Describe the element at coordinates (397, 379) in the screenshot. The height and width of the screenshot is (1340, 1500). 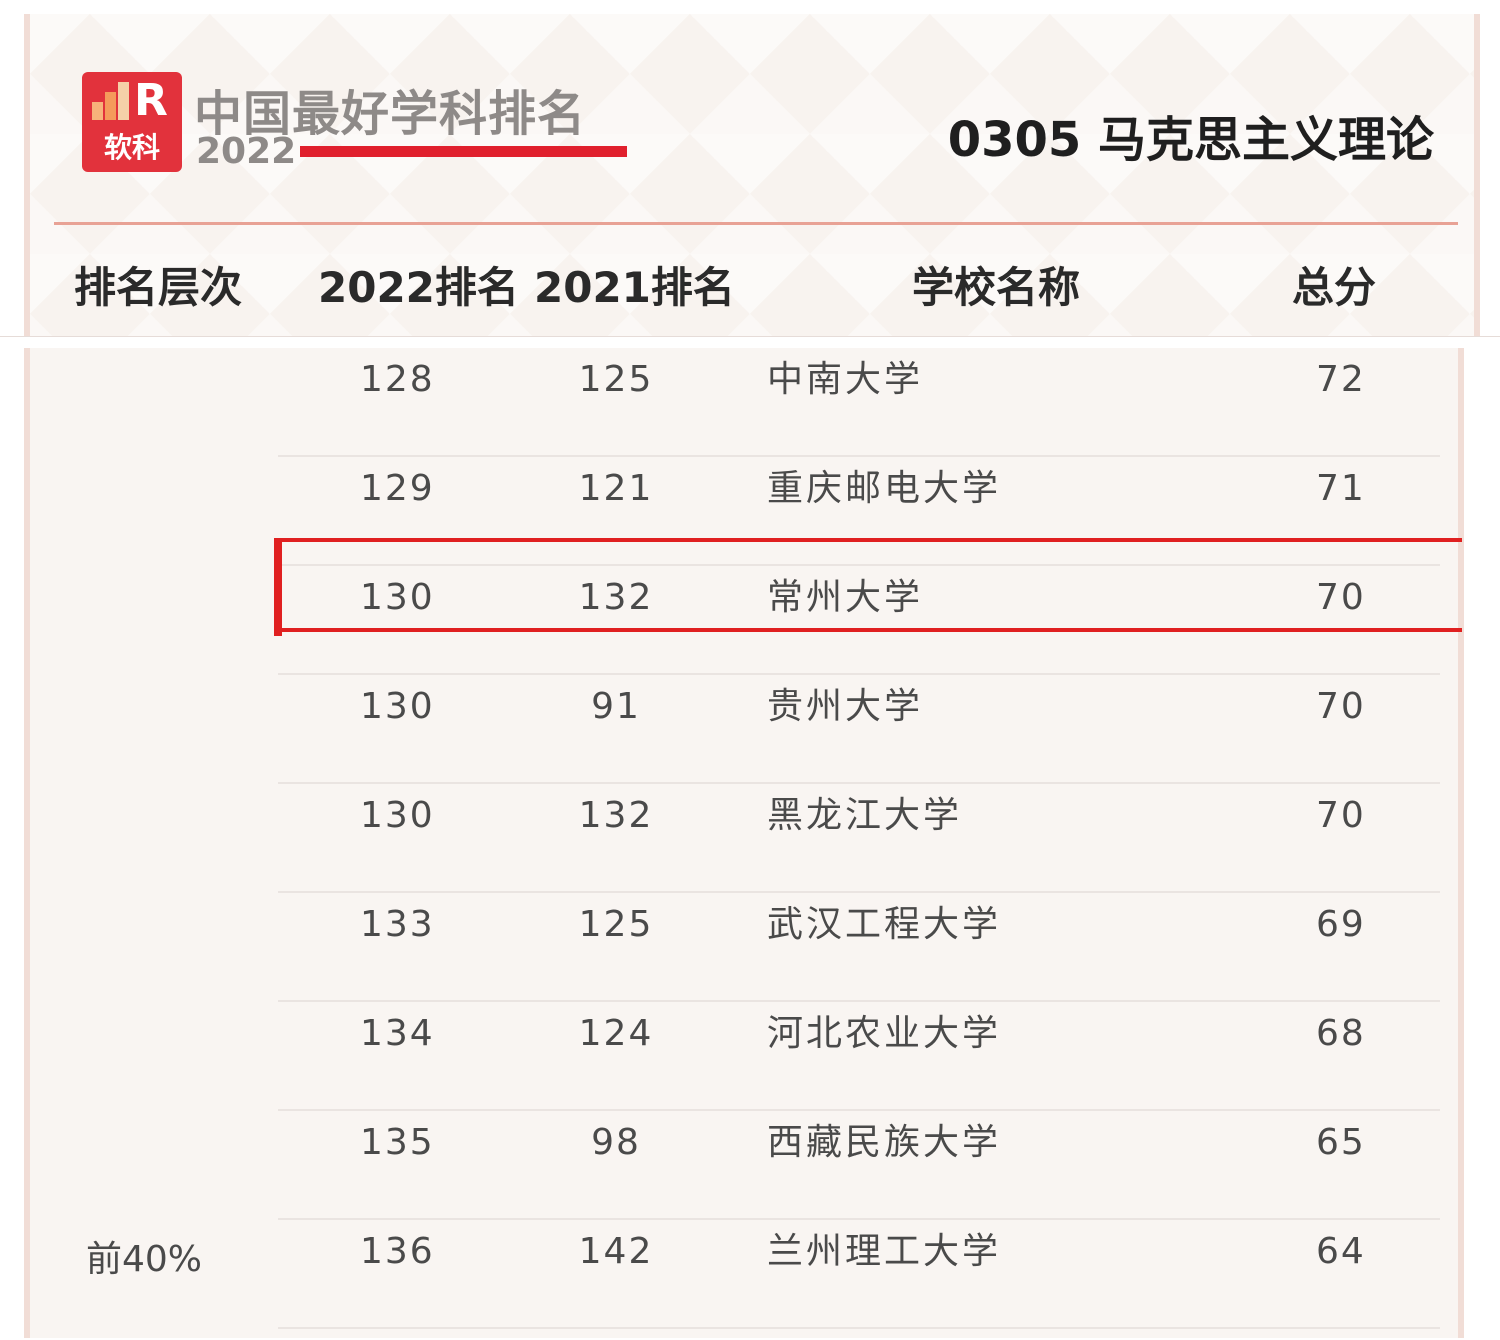
I see `rank-2022: 128` at that location.